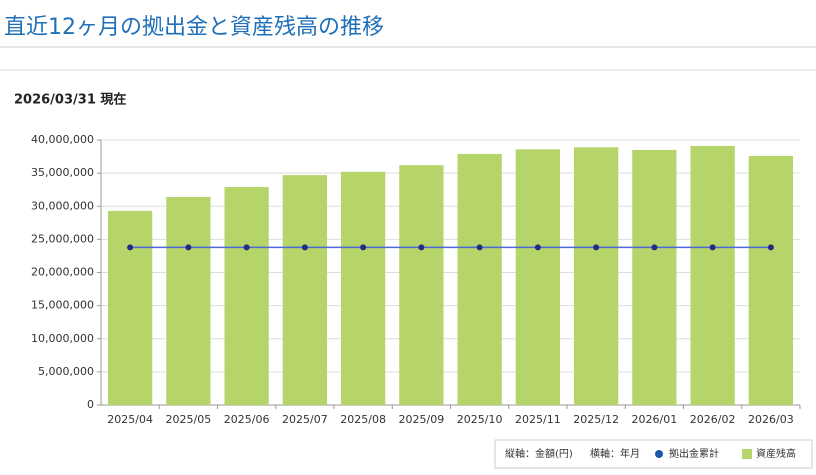  I want to click on x-tick-label: 2025/05, so click(189, 419).